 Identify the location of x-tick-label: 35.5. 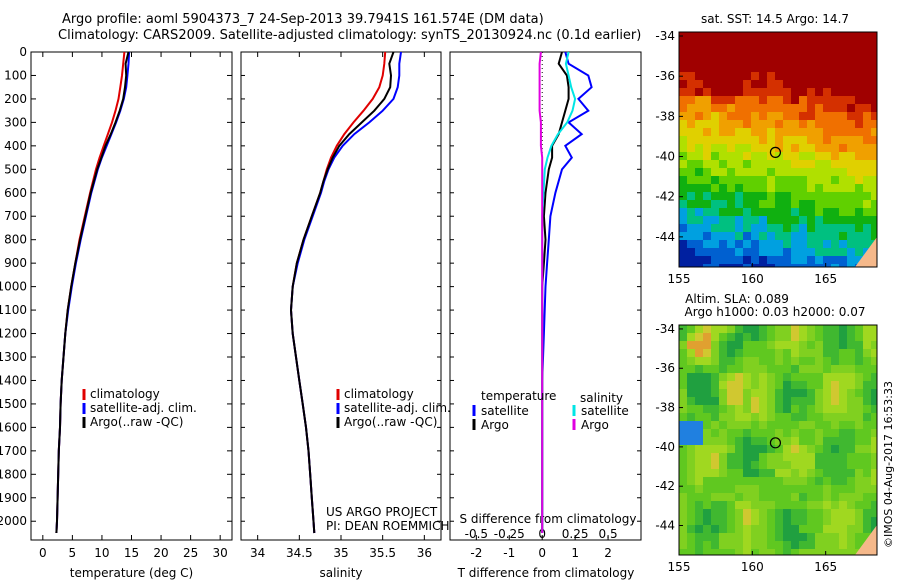
(382, 553).